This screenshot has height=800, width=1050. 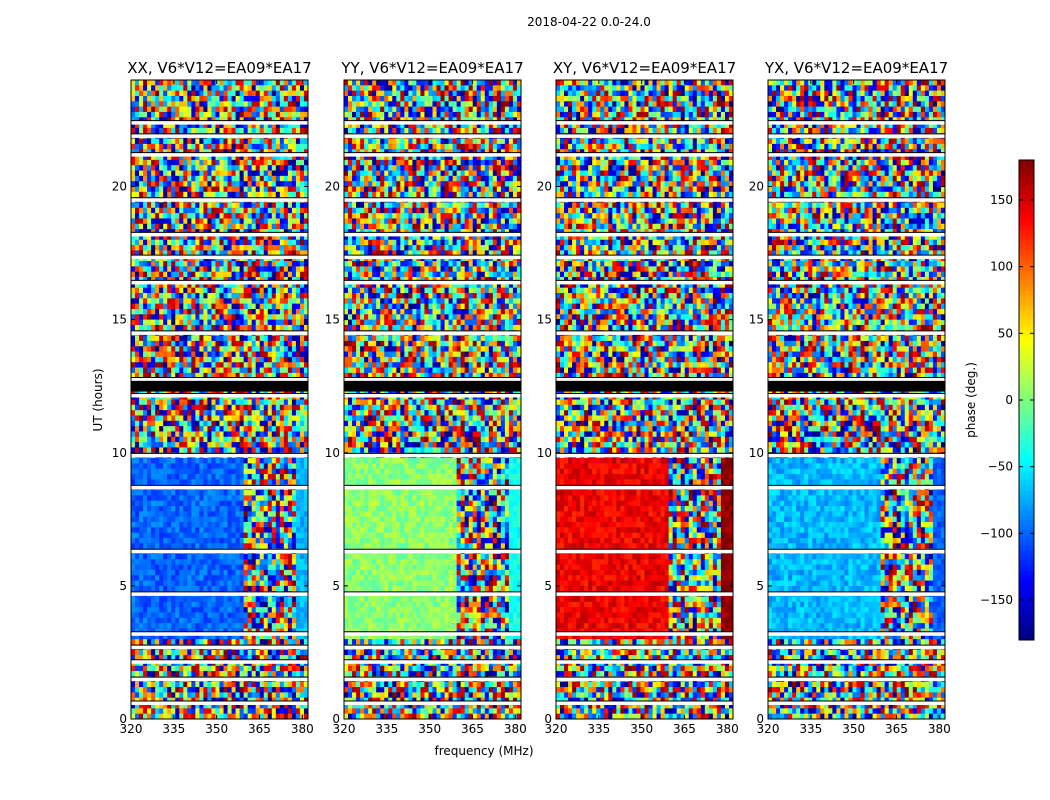 I want to click on y-tick-label: 15, so click(x=756, y=320).